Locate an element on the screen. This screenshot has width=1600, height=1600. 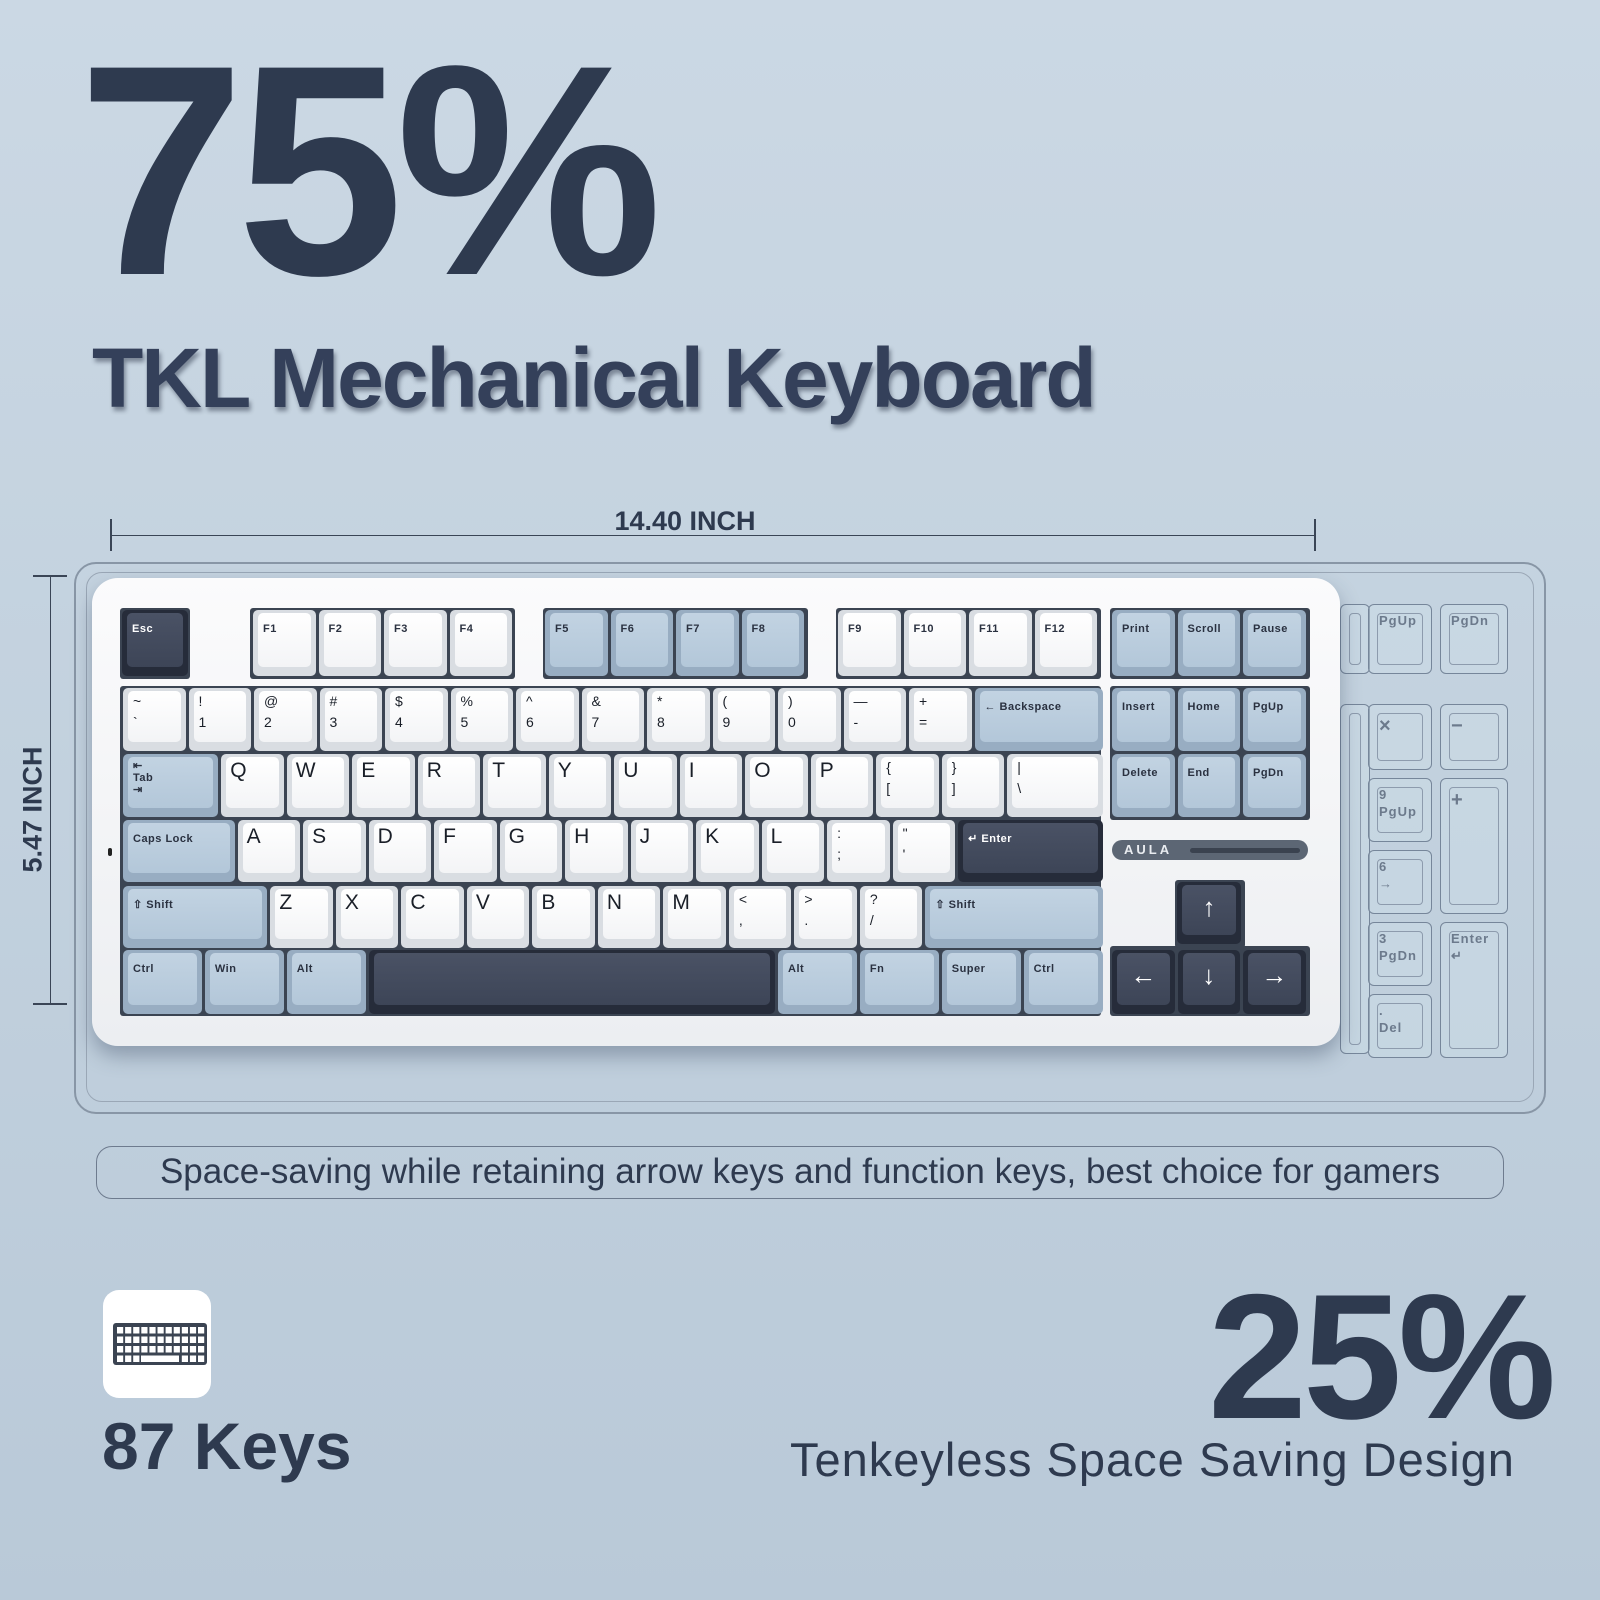
key-f8: F8 is located at coordinates (772, 643).